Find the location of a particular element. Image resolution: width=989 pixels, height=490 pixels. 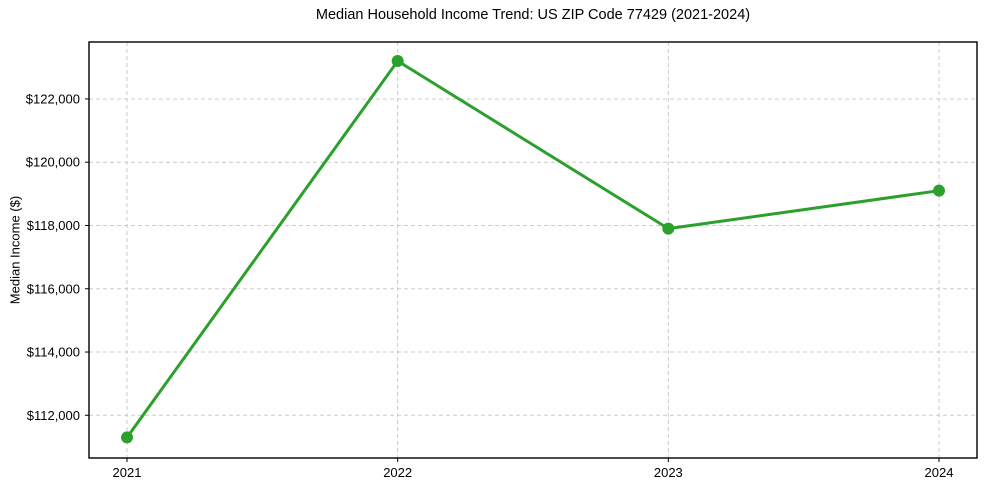

y-tick-label: $120,000 is located at coordinates (53, 162).